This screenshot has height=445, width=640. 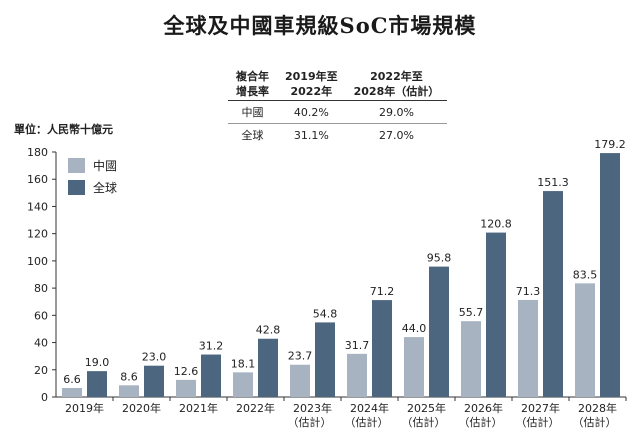 What do you see at coordinates (382, 291) in the screenshot?
I see `data-label: 71.2` at bounding box center [382, 291].